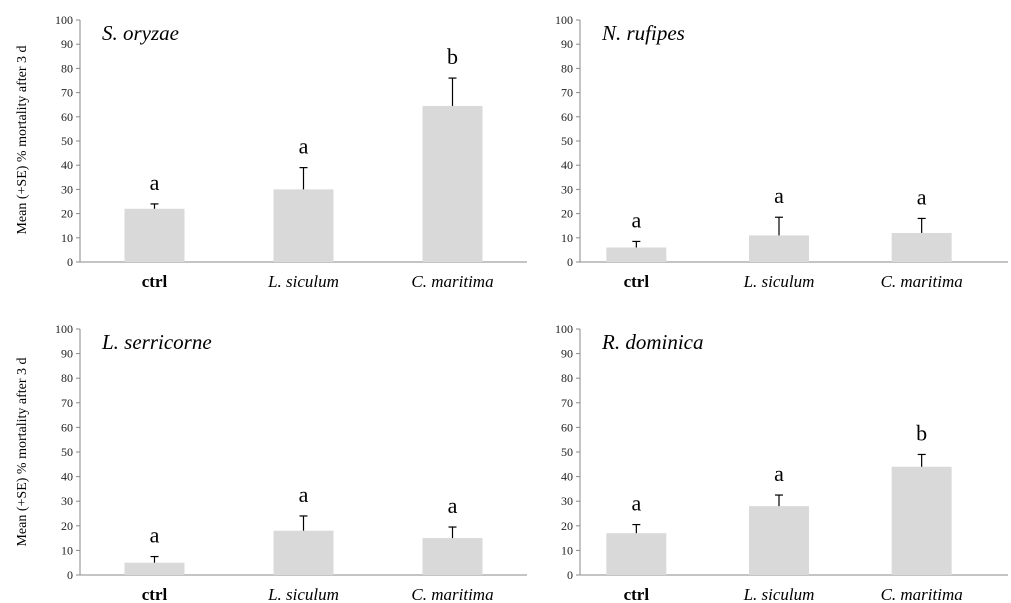 Image resolution: width=1011 pixels, height=603 pixels. Describe the element at coordinates (156, 342) in the screenshot. I see `panel-title: L. serricorne` at that location.